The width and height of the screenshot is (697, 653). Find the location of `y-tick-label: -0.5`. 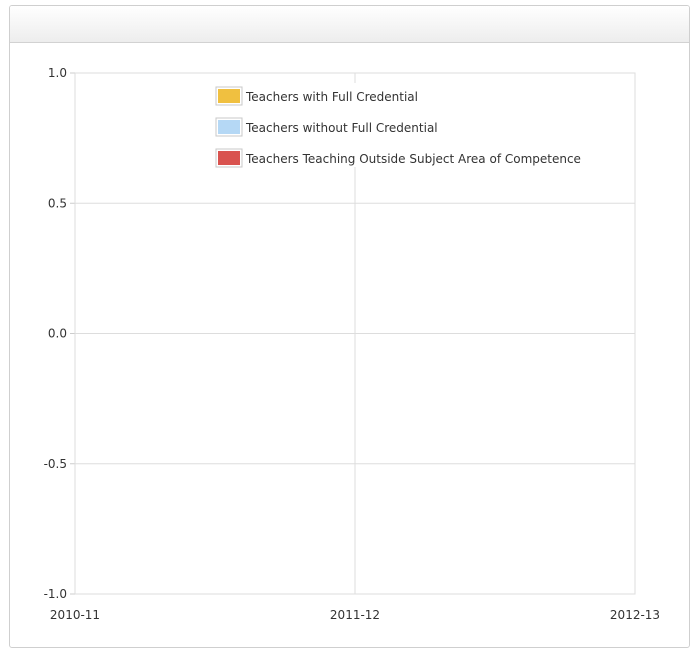

y-tick-label: -0.5 is located at coordinates (55, 464).